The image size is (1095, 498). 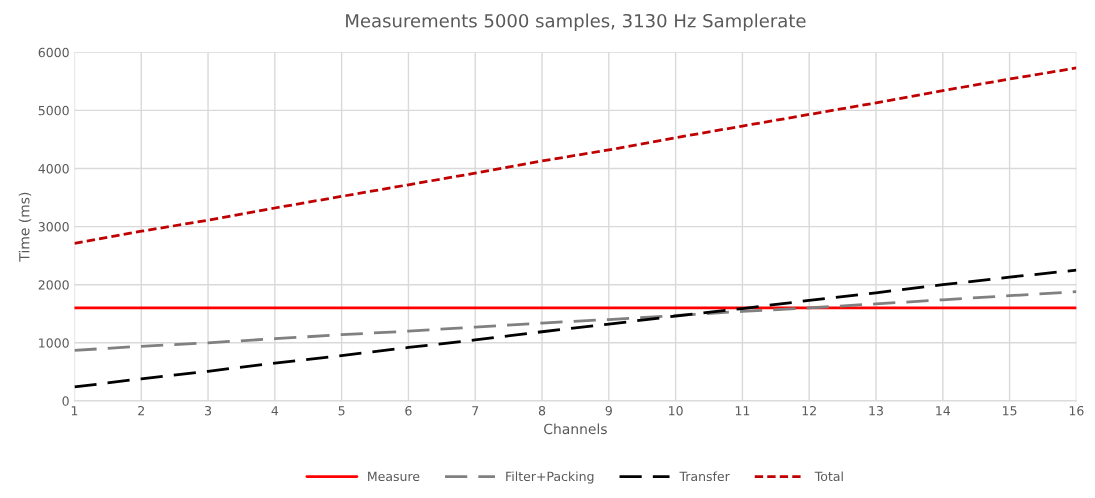 I want to click on y-tick-label: 0, so click(x=65, y=401).